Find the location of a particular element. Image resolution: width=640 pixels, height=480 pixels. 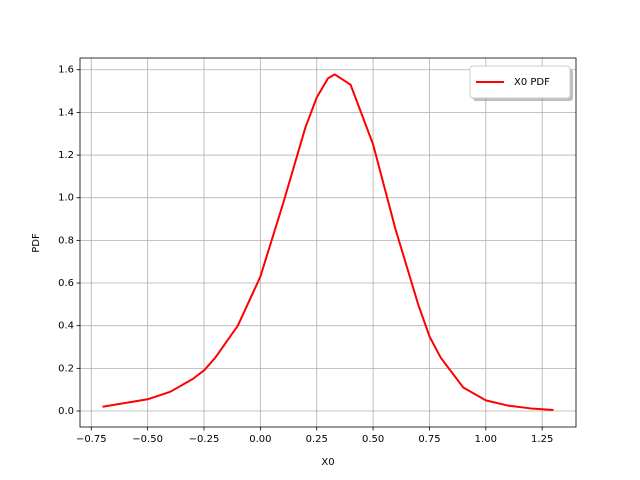

x-tick-label: 0.50 is located at coordinates (373, 439).